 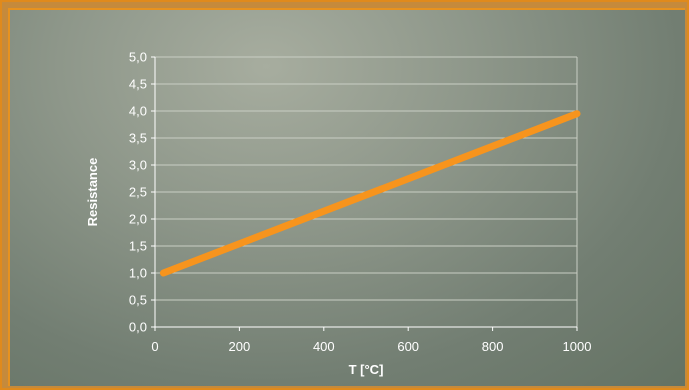 What do you see at coordinates (366, 369) in the screenshot?
I see `x-axis-title: T [°C]` at bounding box center [366, 369].